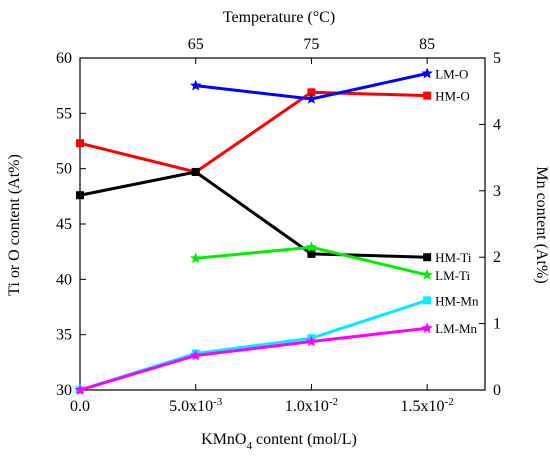 Image resolution: width=550 pixels, height=457 pixels. I want to click on y-left-tick-label: 55, so click(64, 113).